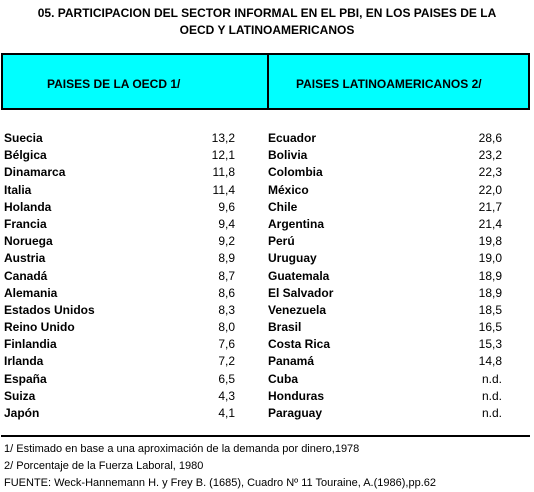  Describe the element at coordinates (25, 155) in the screenshot. I see `oecd-country: Bélgica` at that location.